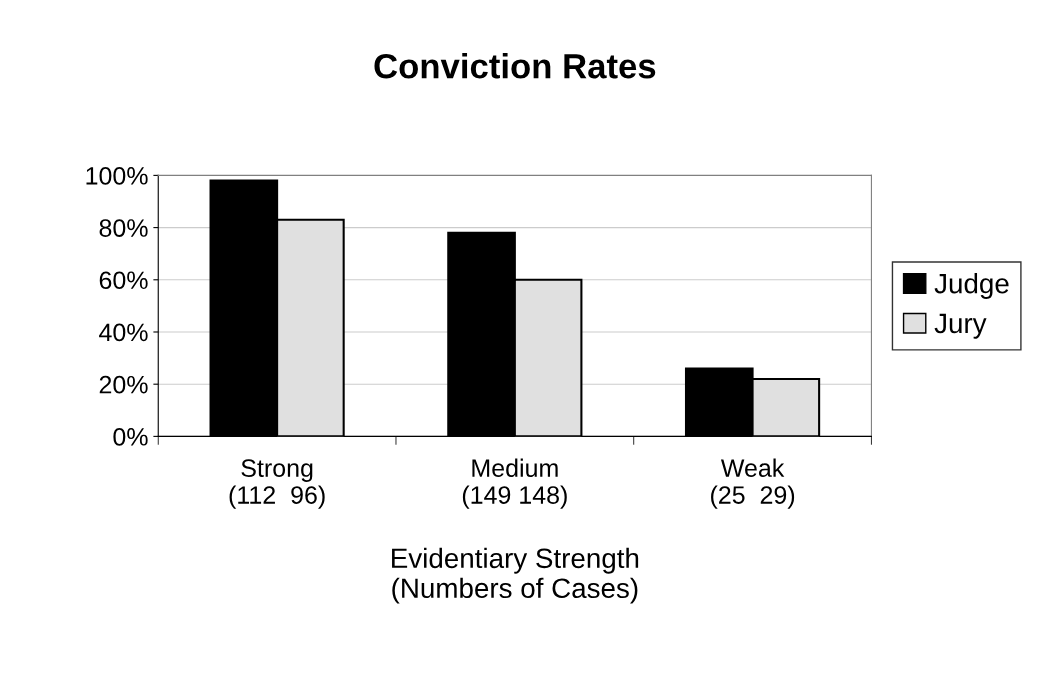 Image resolution: width=1055 pixels, height=696 pixels. I want to click on y-tick-label: 20%, so click(123, 384).